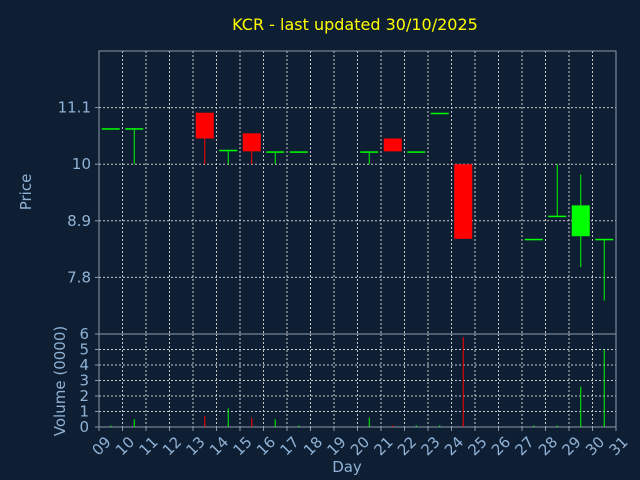 Image resolution: width=640 pixels, height=480 pixels. What do you see at coordinates (149, 446) in the screenshot?
I see `x-tick-label: 11` at bounding box center [149, 446].